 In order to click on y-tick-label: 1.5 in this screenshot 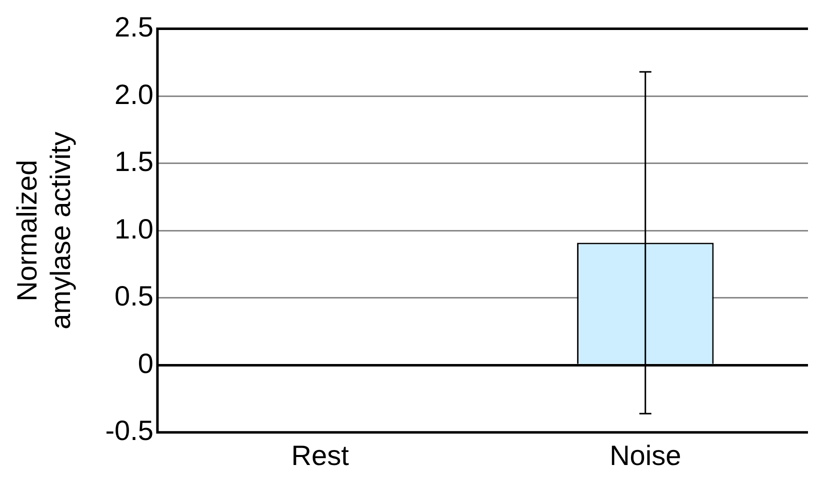, I will do `click(134, 162)`.